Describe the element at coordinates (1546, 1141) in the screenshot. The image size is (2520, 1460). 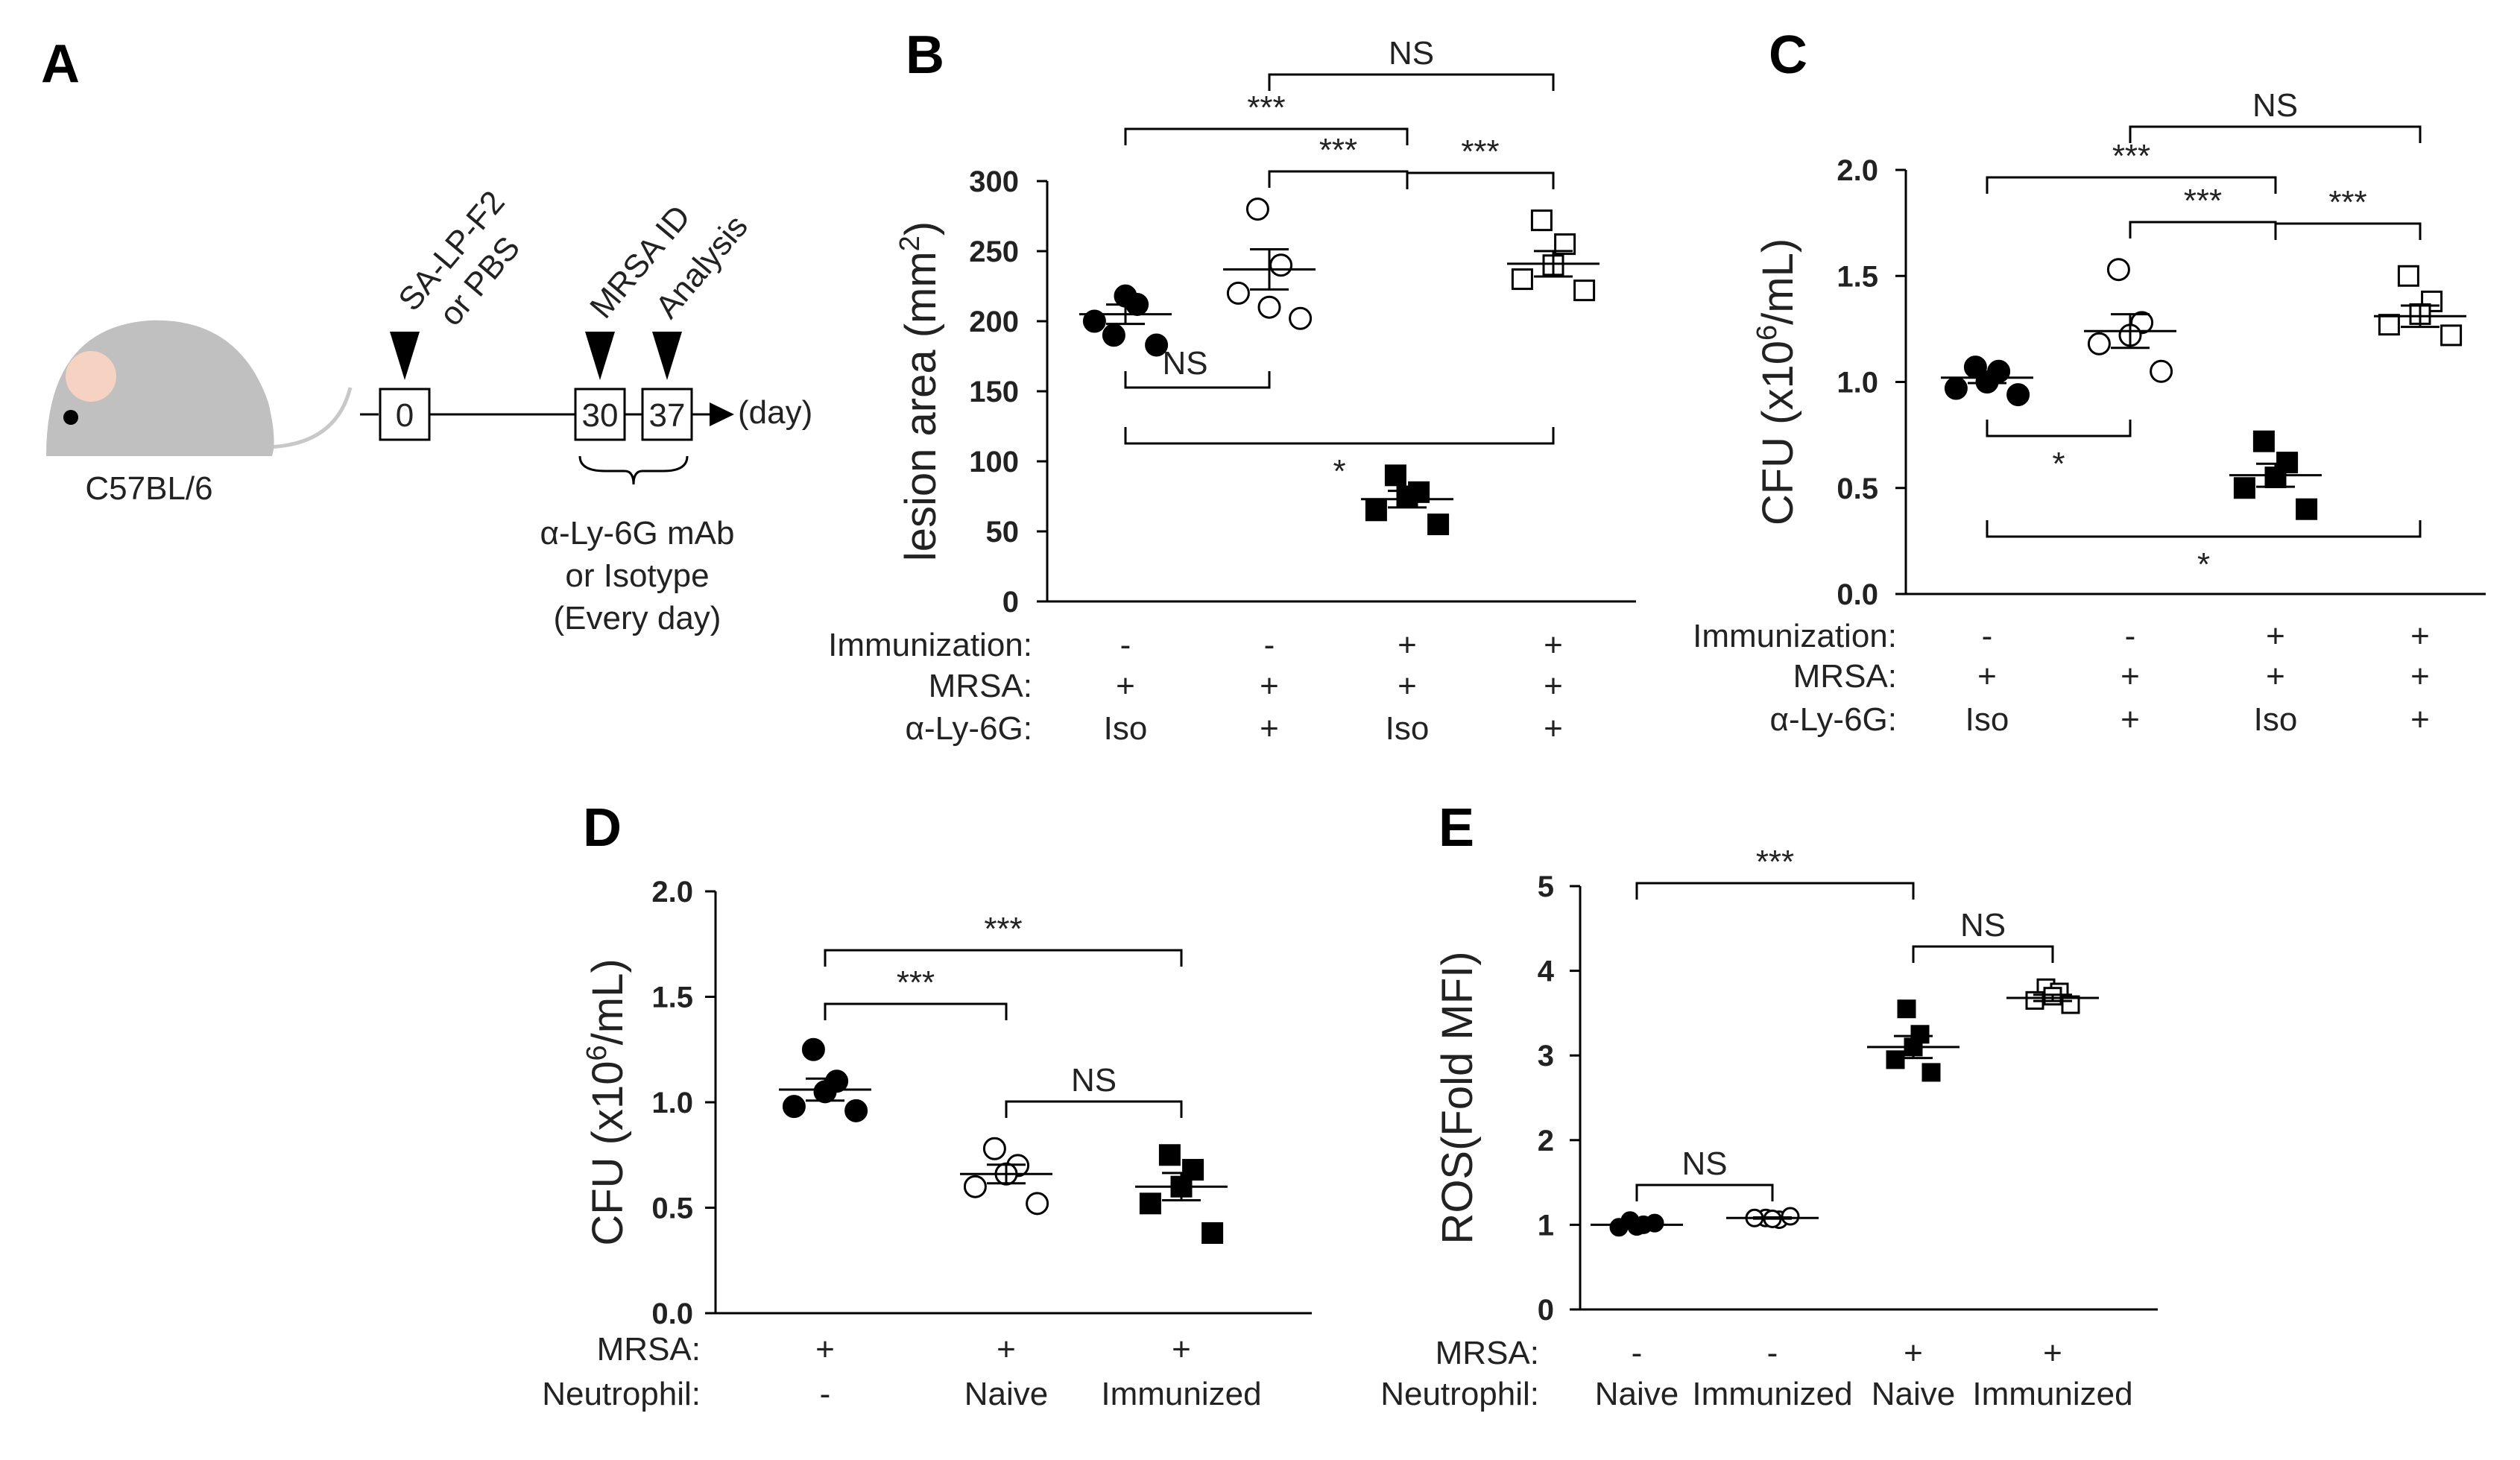
I see `y-tick-label: 2` at that location.